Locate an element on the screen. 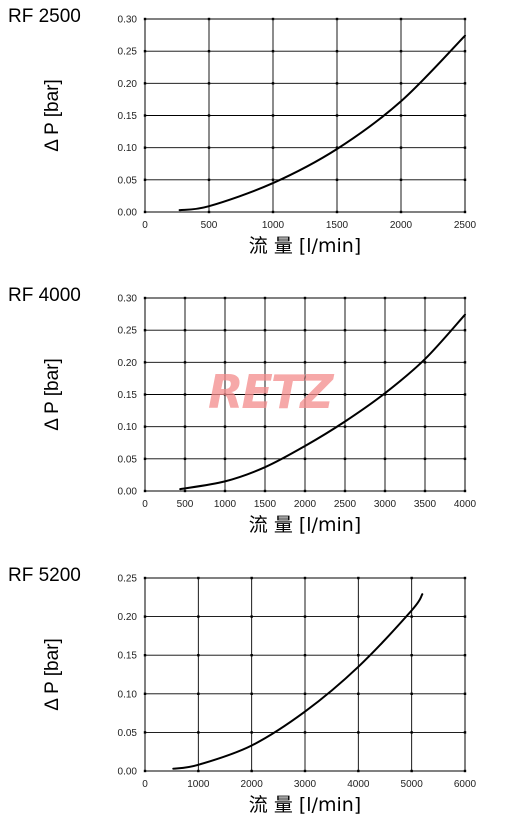 Image resolution: width=505 pixels, height=824 pixels. chart-title: RF 5200 is located at coordinates (44, 575).